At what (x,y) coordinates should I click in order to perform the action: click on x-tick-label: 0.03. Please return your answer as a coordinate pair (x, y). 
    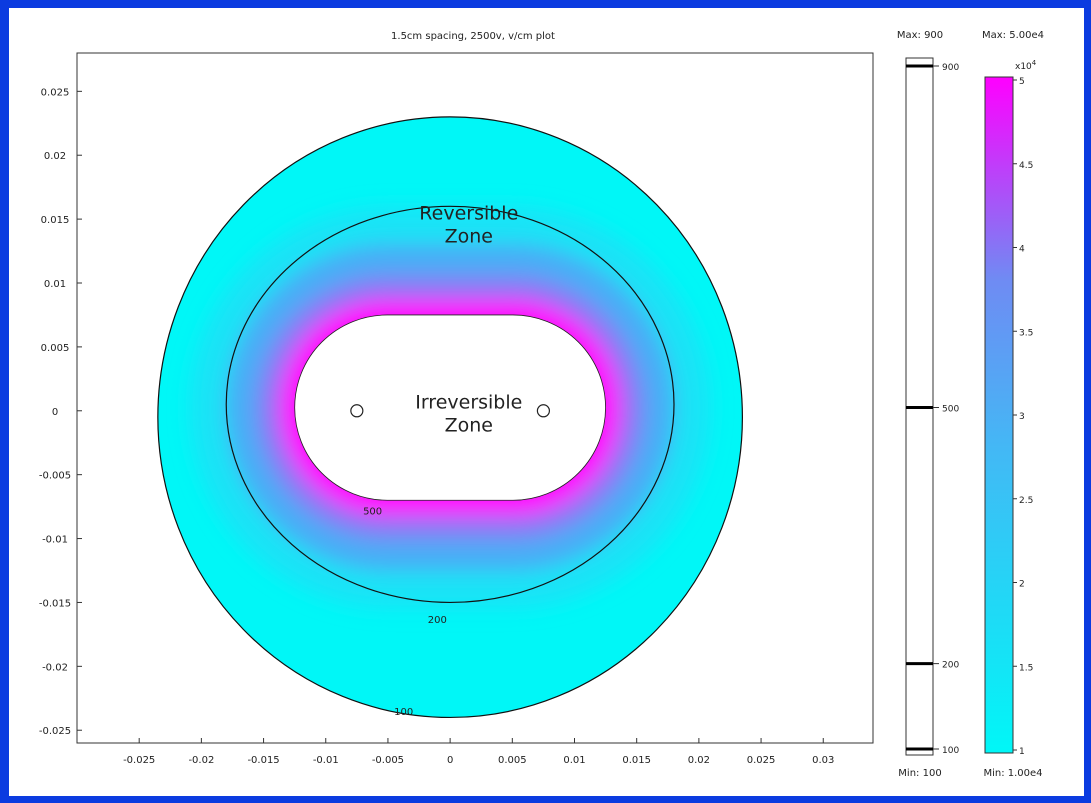
    Looking at the image, I should click on (823, 760).